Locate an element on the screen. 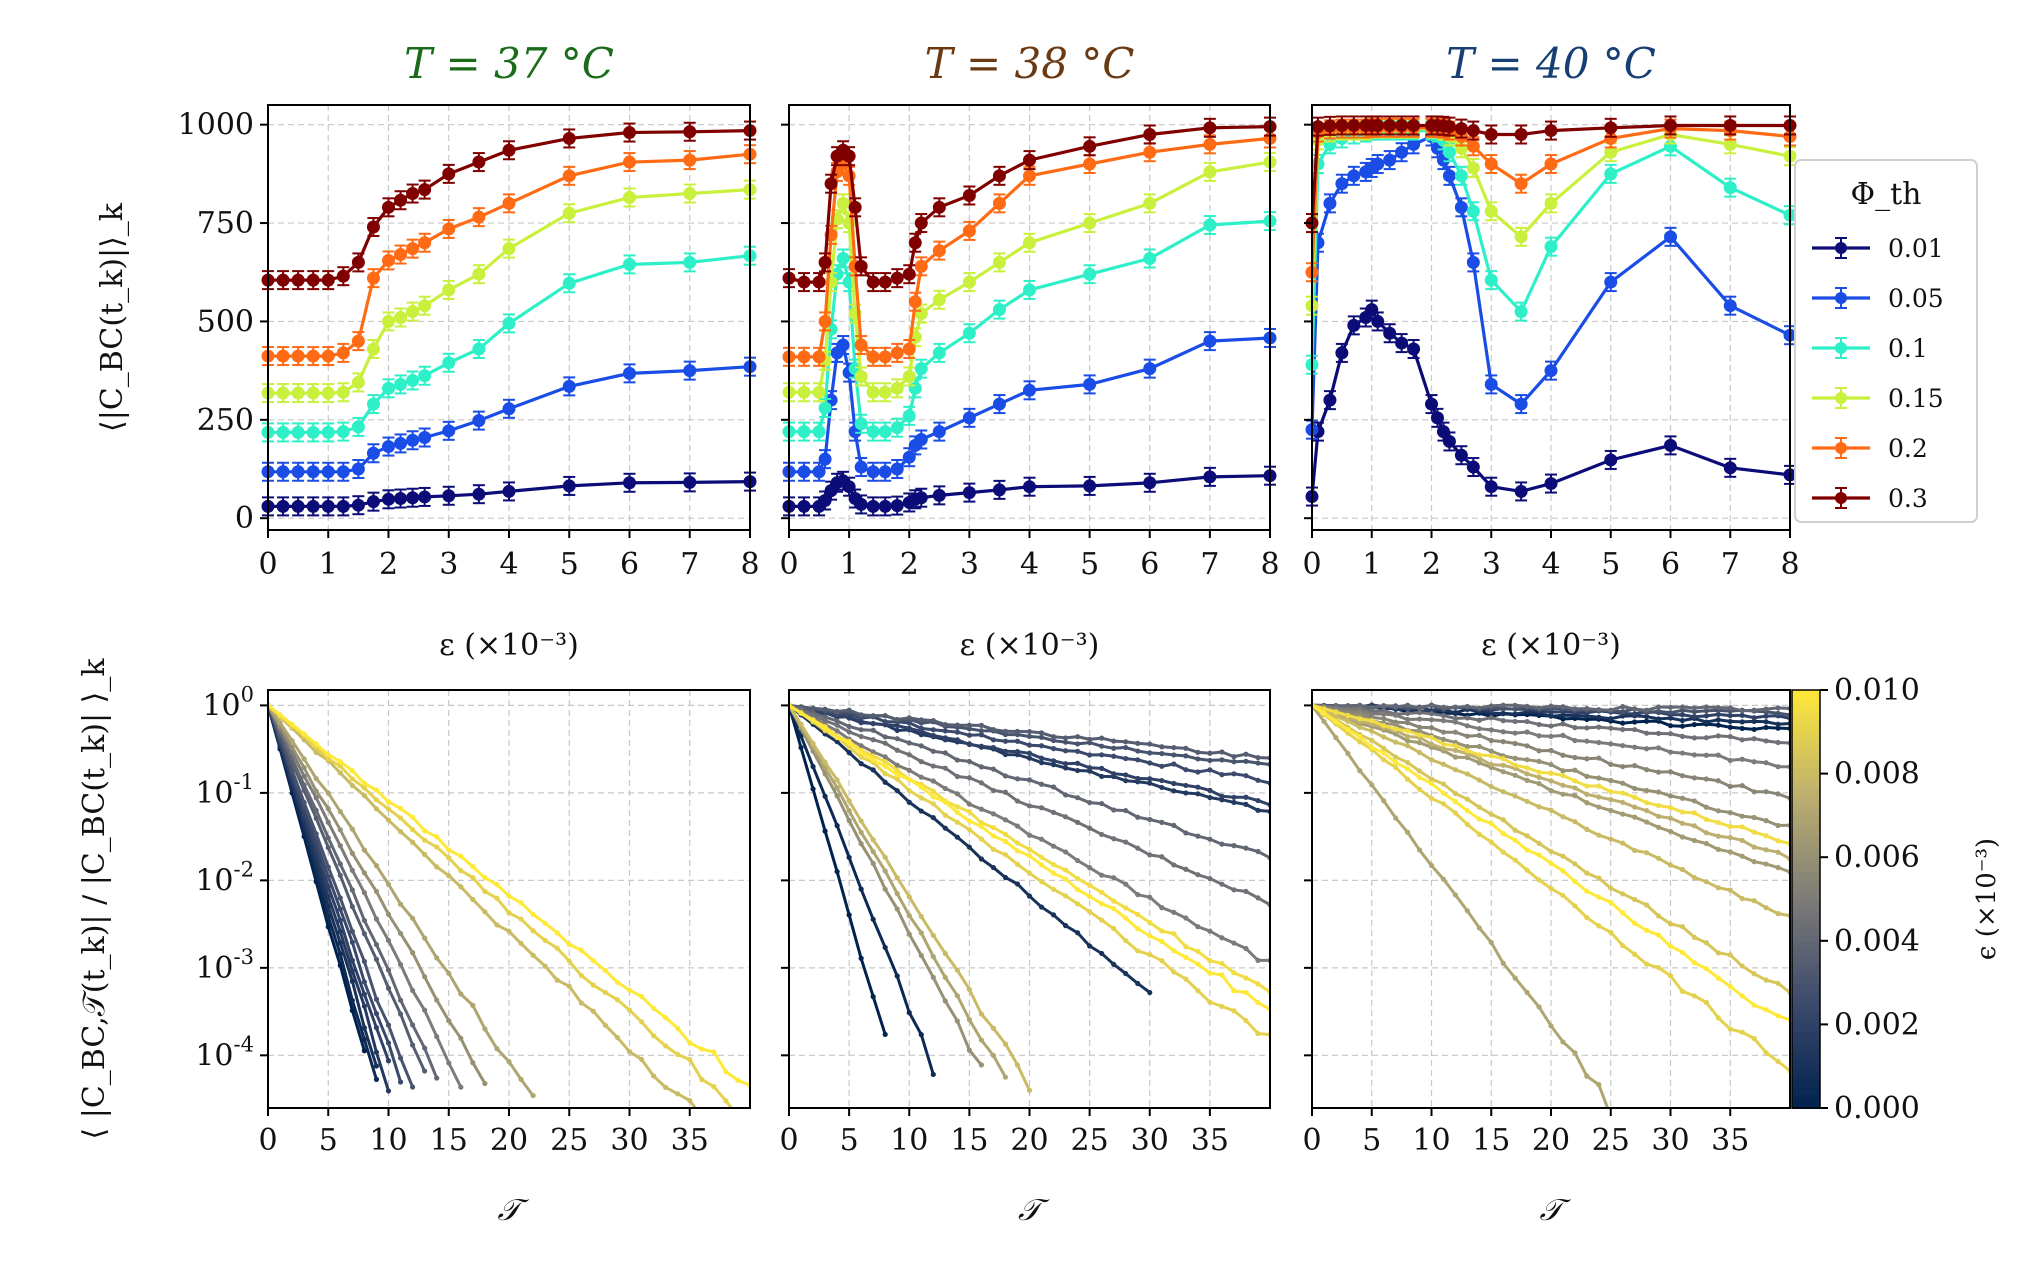 The image size is (2022, 1280). x-tick-label: 10 is located at coordinates (1431, 1140).